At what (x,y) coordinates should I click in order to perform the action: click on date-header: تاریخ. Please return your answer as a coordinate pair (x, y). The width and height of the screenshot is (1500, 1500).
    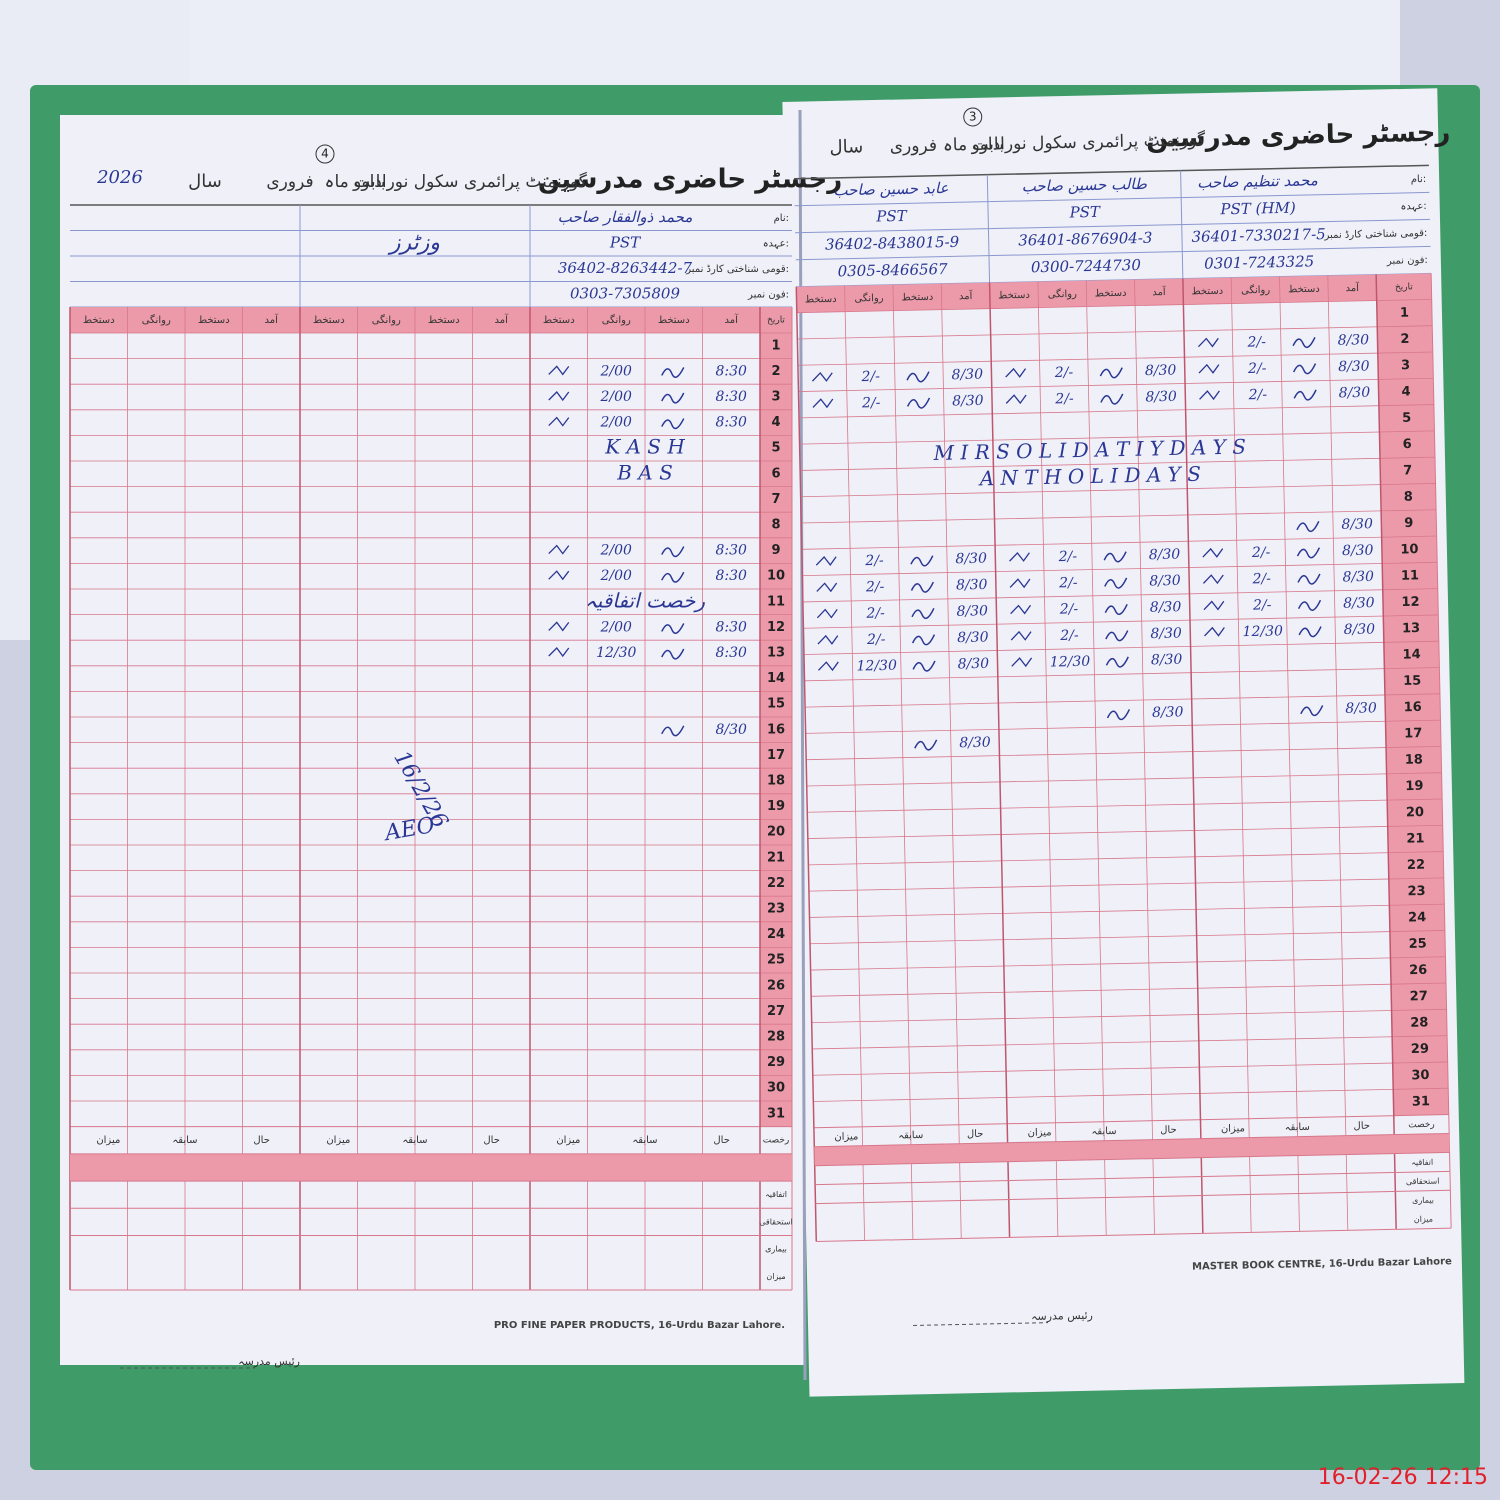
    Looking at the image, I should click on (776, 321).